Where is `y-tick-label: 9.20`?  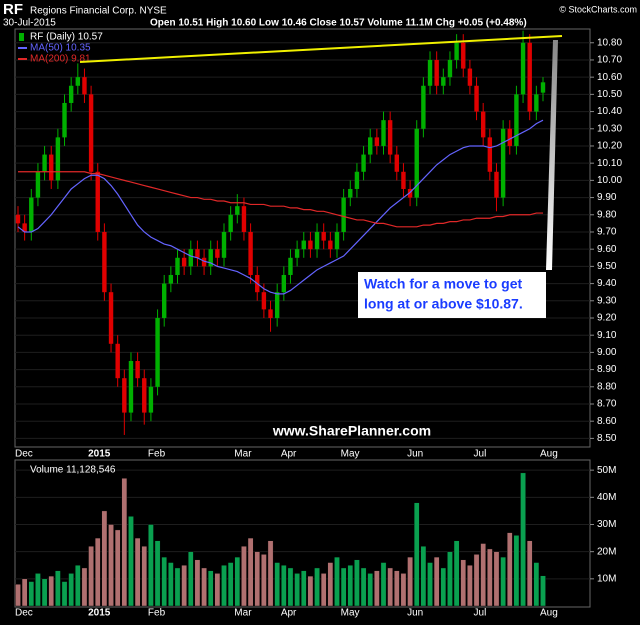 y-tick-label: 9.20 is located at coordinates (607, 318).